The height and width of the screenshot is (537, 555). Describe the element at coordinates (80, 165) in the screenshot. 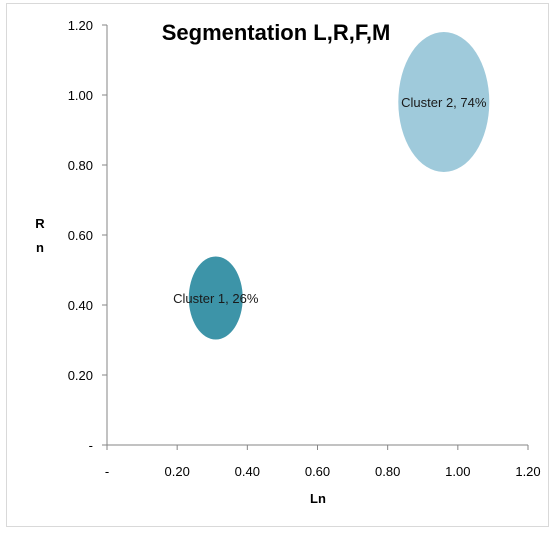

I see `y-tick-label: 0.80` at that location.